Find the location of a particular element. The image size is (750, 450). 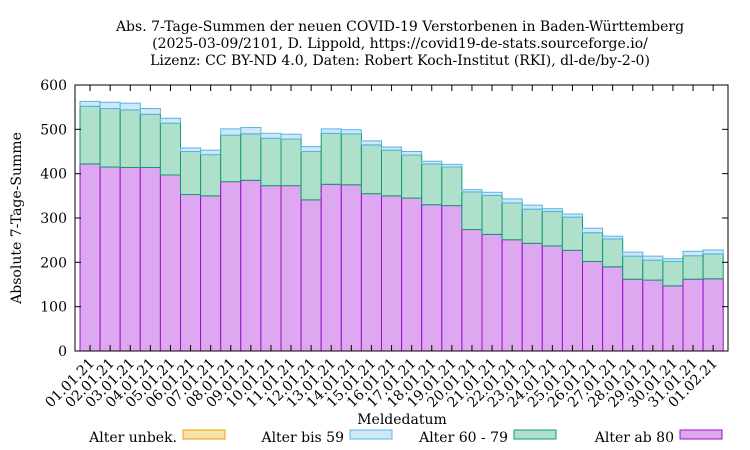

y-axis-label: Absolute 7-Tage-Summe is located at coordinates (17, 218).